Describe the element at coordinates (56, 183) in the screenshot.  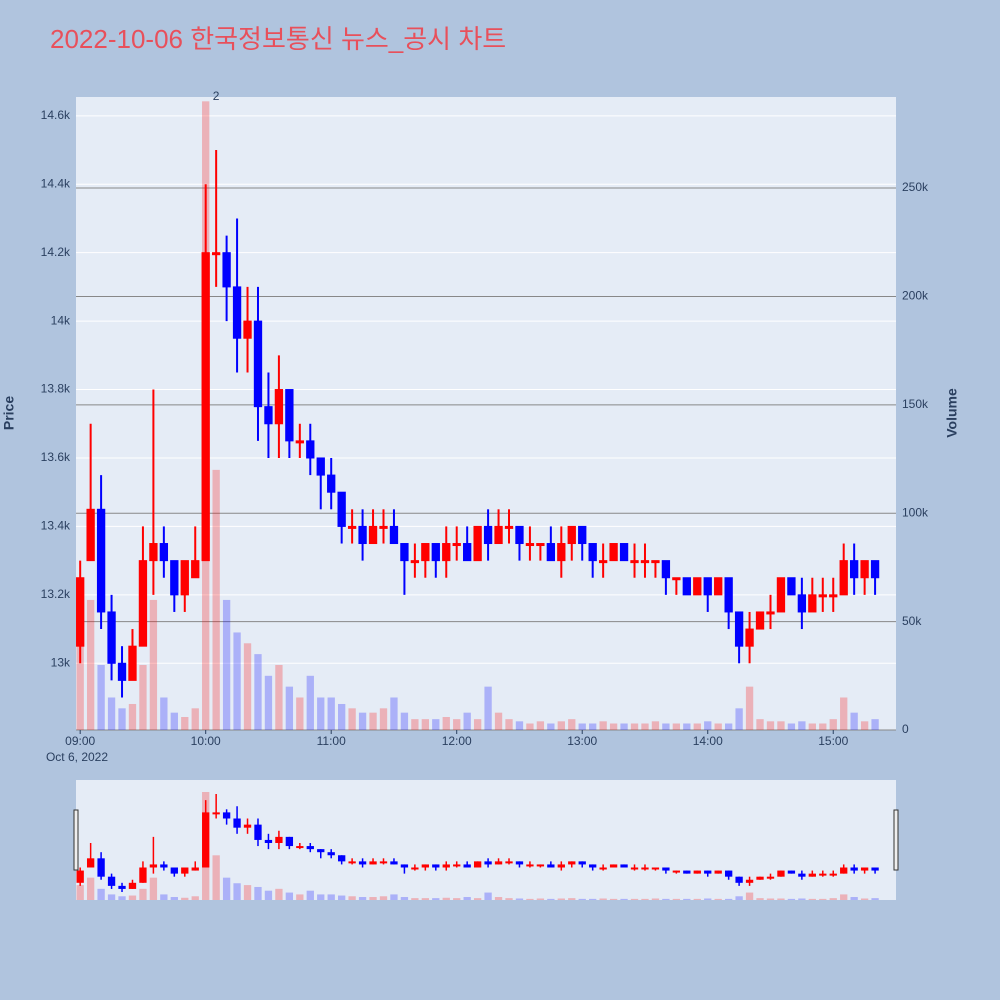
I see `y-tick-label: 14.4k` at that location.